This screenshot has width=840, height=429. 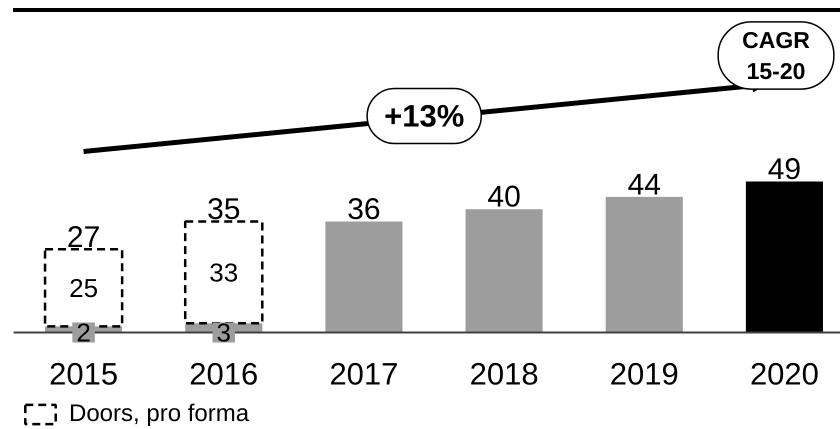 I want to click on total-label: 44, so click(x=644, y=185).